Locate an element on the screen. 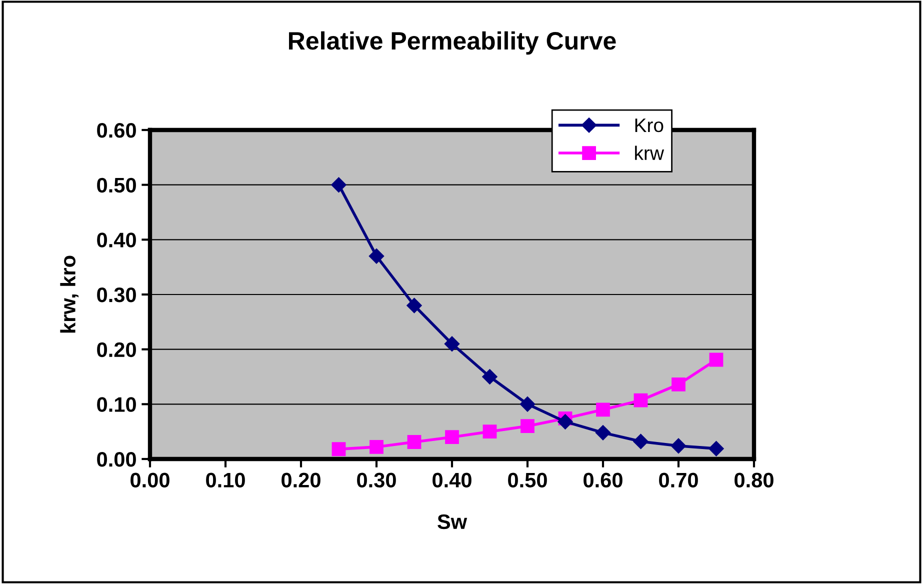 The width and height of the screenshot is (923, 584). chart-title: Relative Permeability Curve is located at coordinates (452, 43).